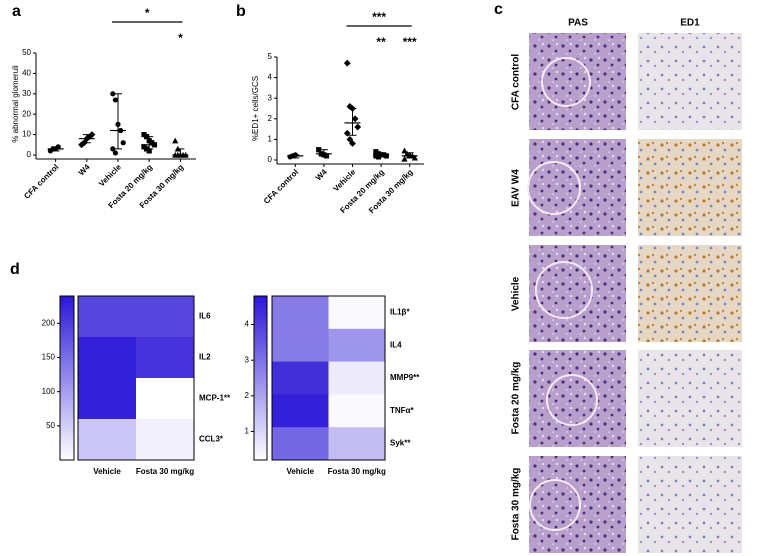 The width and height of the screenshot is (769, 556). I want to click on row-label: IL2, so click(205, 357).